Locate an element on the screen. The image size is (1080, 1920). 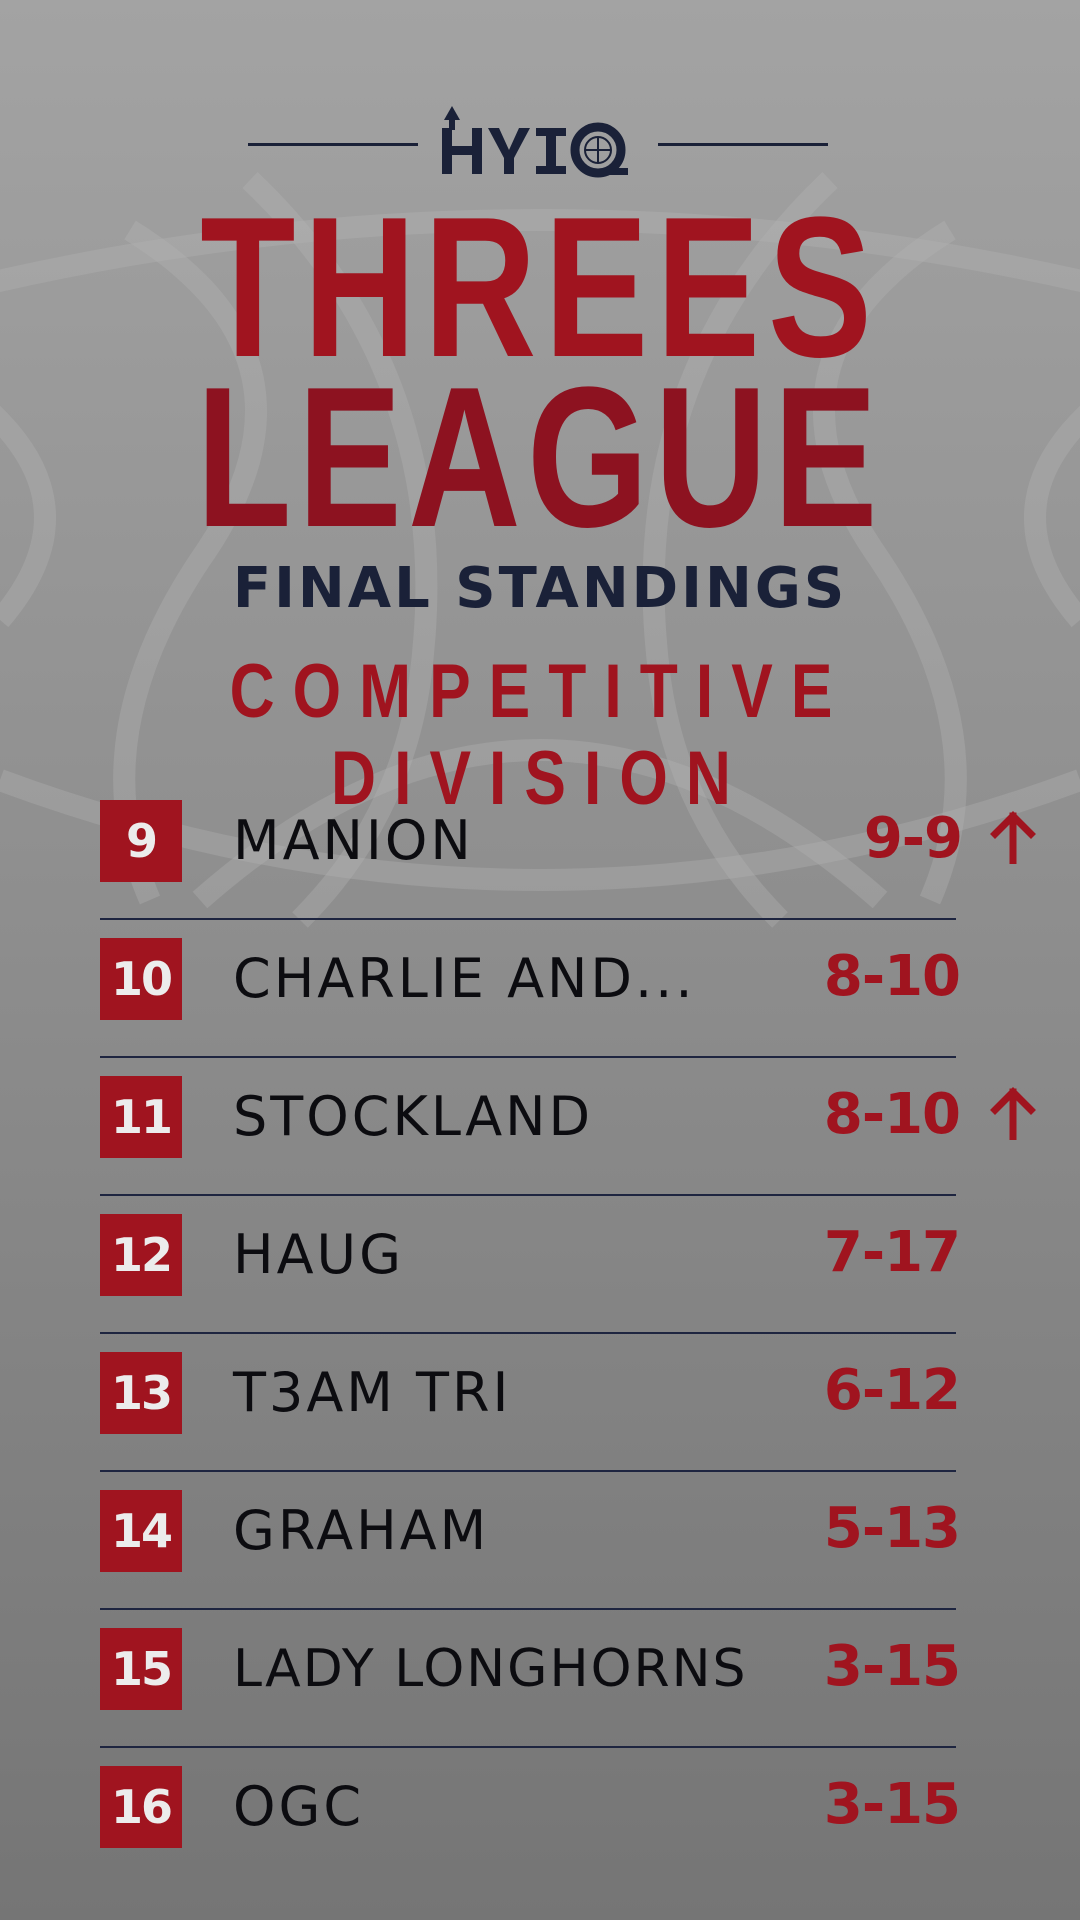
standings-row: 11 STOCKLAND 8-10 is located at coordinates (568, 1126).